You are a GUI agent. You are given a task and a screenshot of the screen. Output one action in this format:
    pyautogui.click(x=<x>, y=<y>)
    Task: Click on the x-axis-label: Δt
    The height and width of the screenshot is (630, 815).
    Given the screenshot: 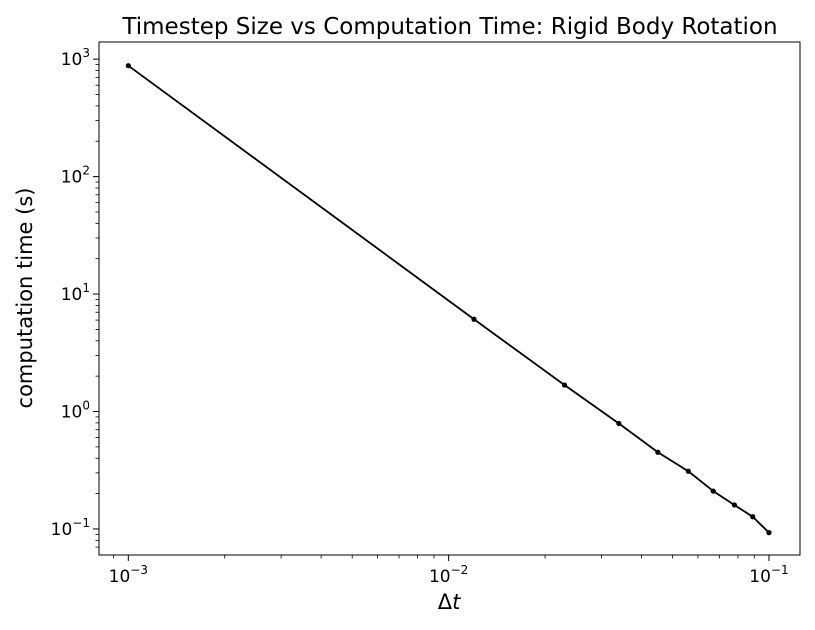 What is the action you would take?
    pyautogui.click(x=449, y=602)
    